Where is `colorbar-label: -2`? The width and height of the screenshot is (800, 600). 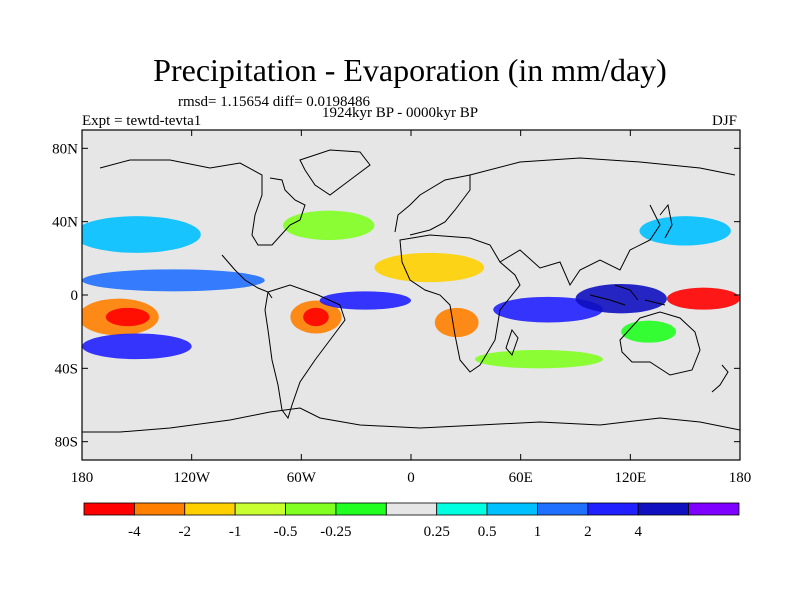 colorbar-label: -2 is located at coordinates (185, 532).